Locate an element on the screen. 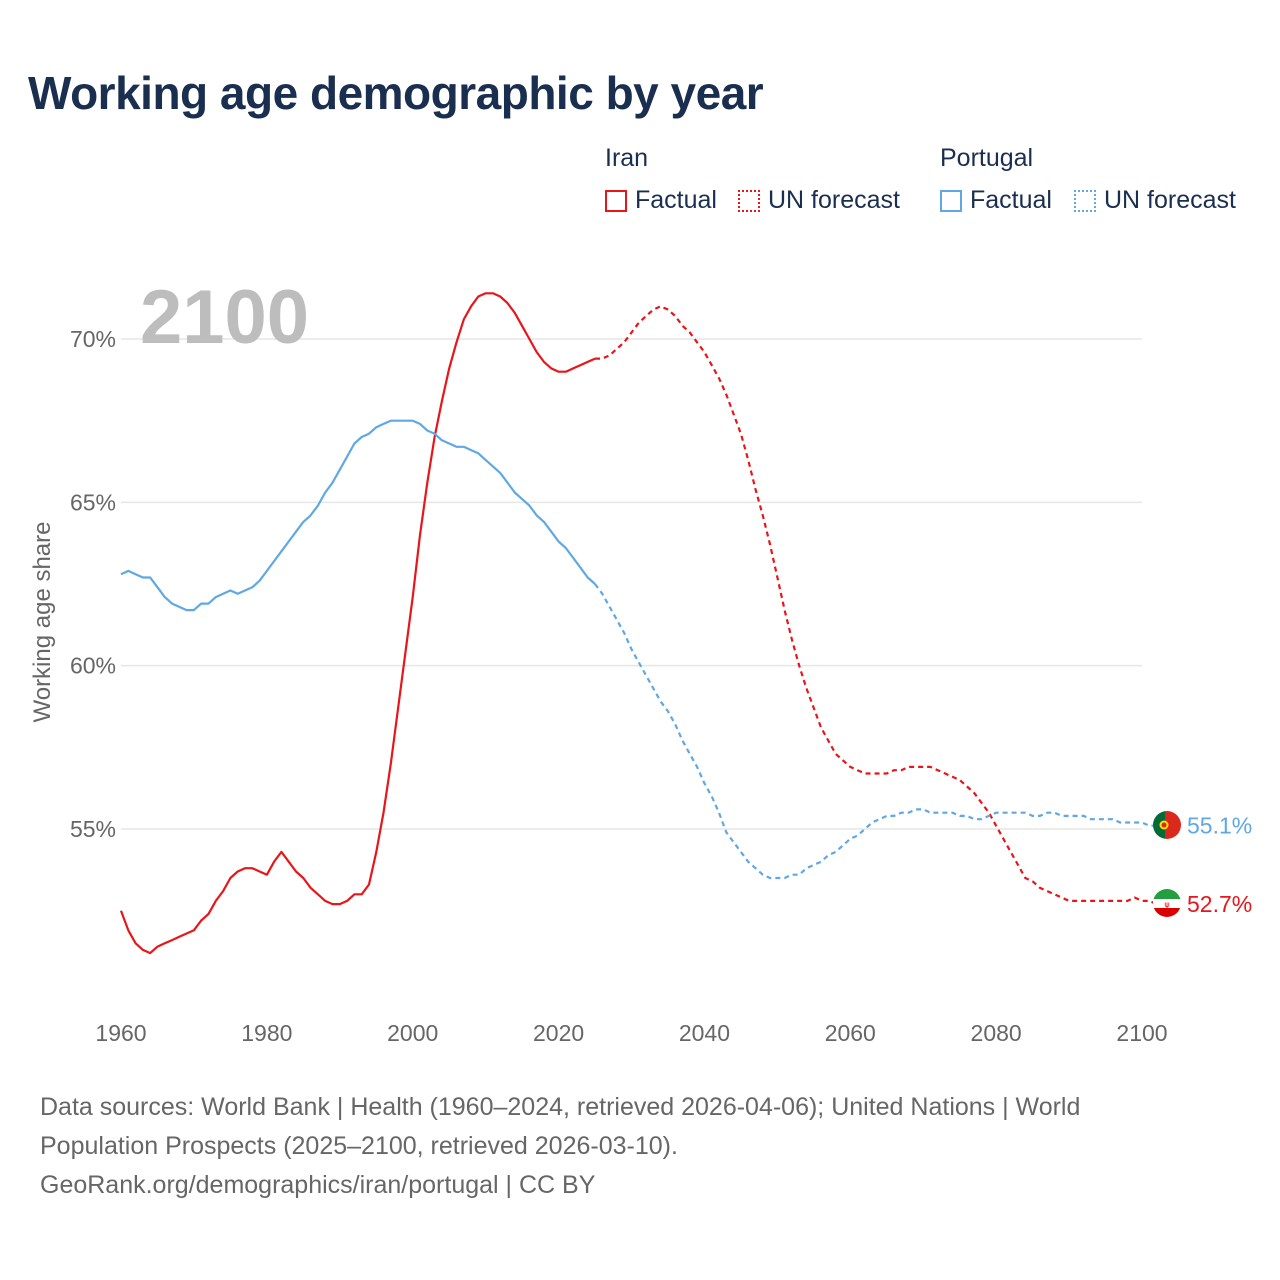 This screenshot has width=1280, height=1280. legend-item-iran-factual: Factual is located at coordinates (661, 200).